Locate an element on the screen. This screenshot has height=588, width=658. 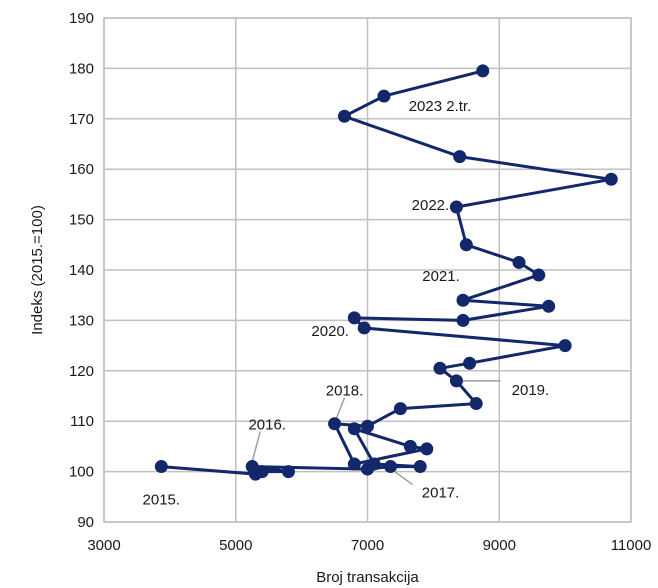
x-tick-label: 7000 is located at coordinates (367, 545).